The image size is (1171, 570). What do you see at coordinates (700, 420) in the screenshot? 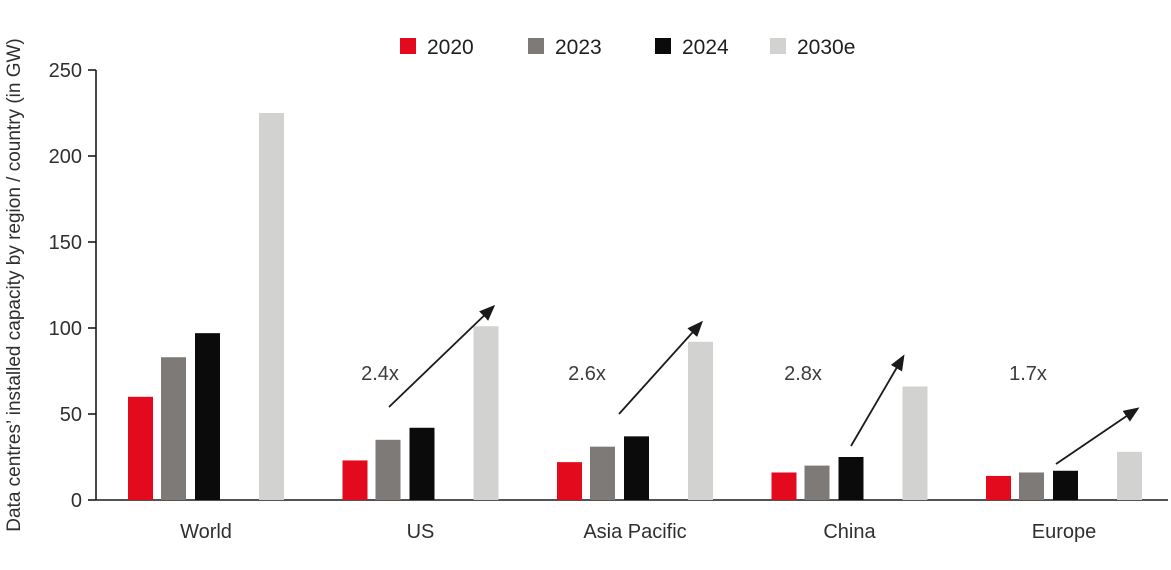
I see `bar-asia-pacific-2030e` at bounding box center [700, 420].